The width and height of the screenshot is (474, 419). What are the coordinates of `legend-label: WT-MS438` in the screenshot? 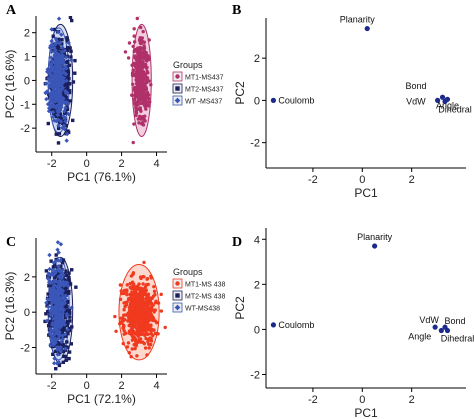 It's located at (202, 309).